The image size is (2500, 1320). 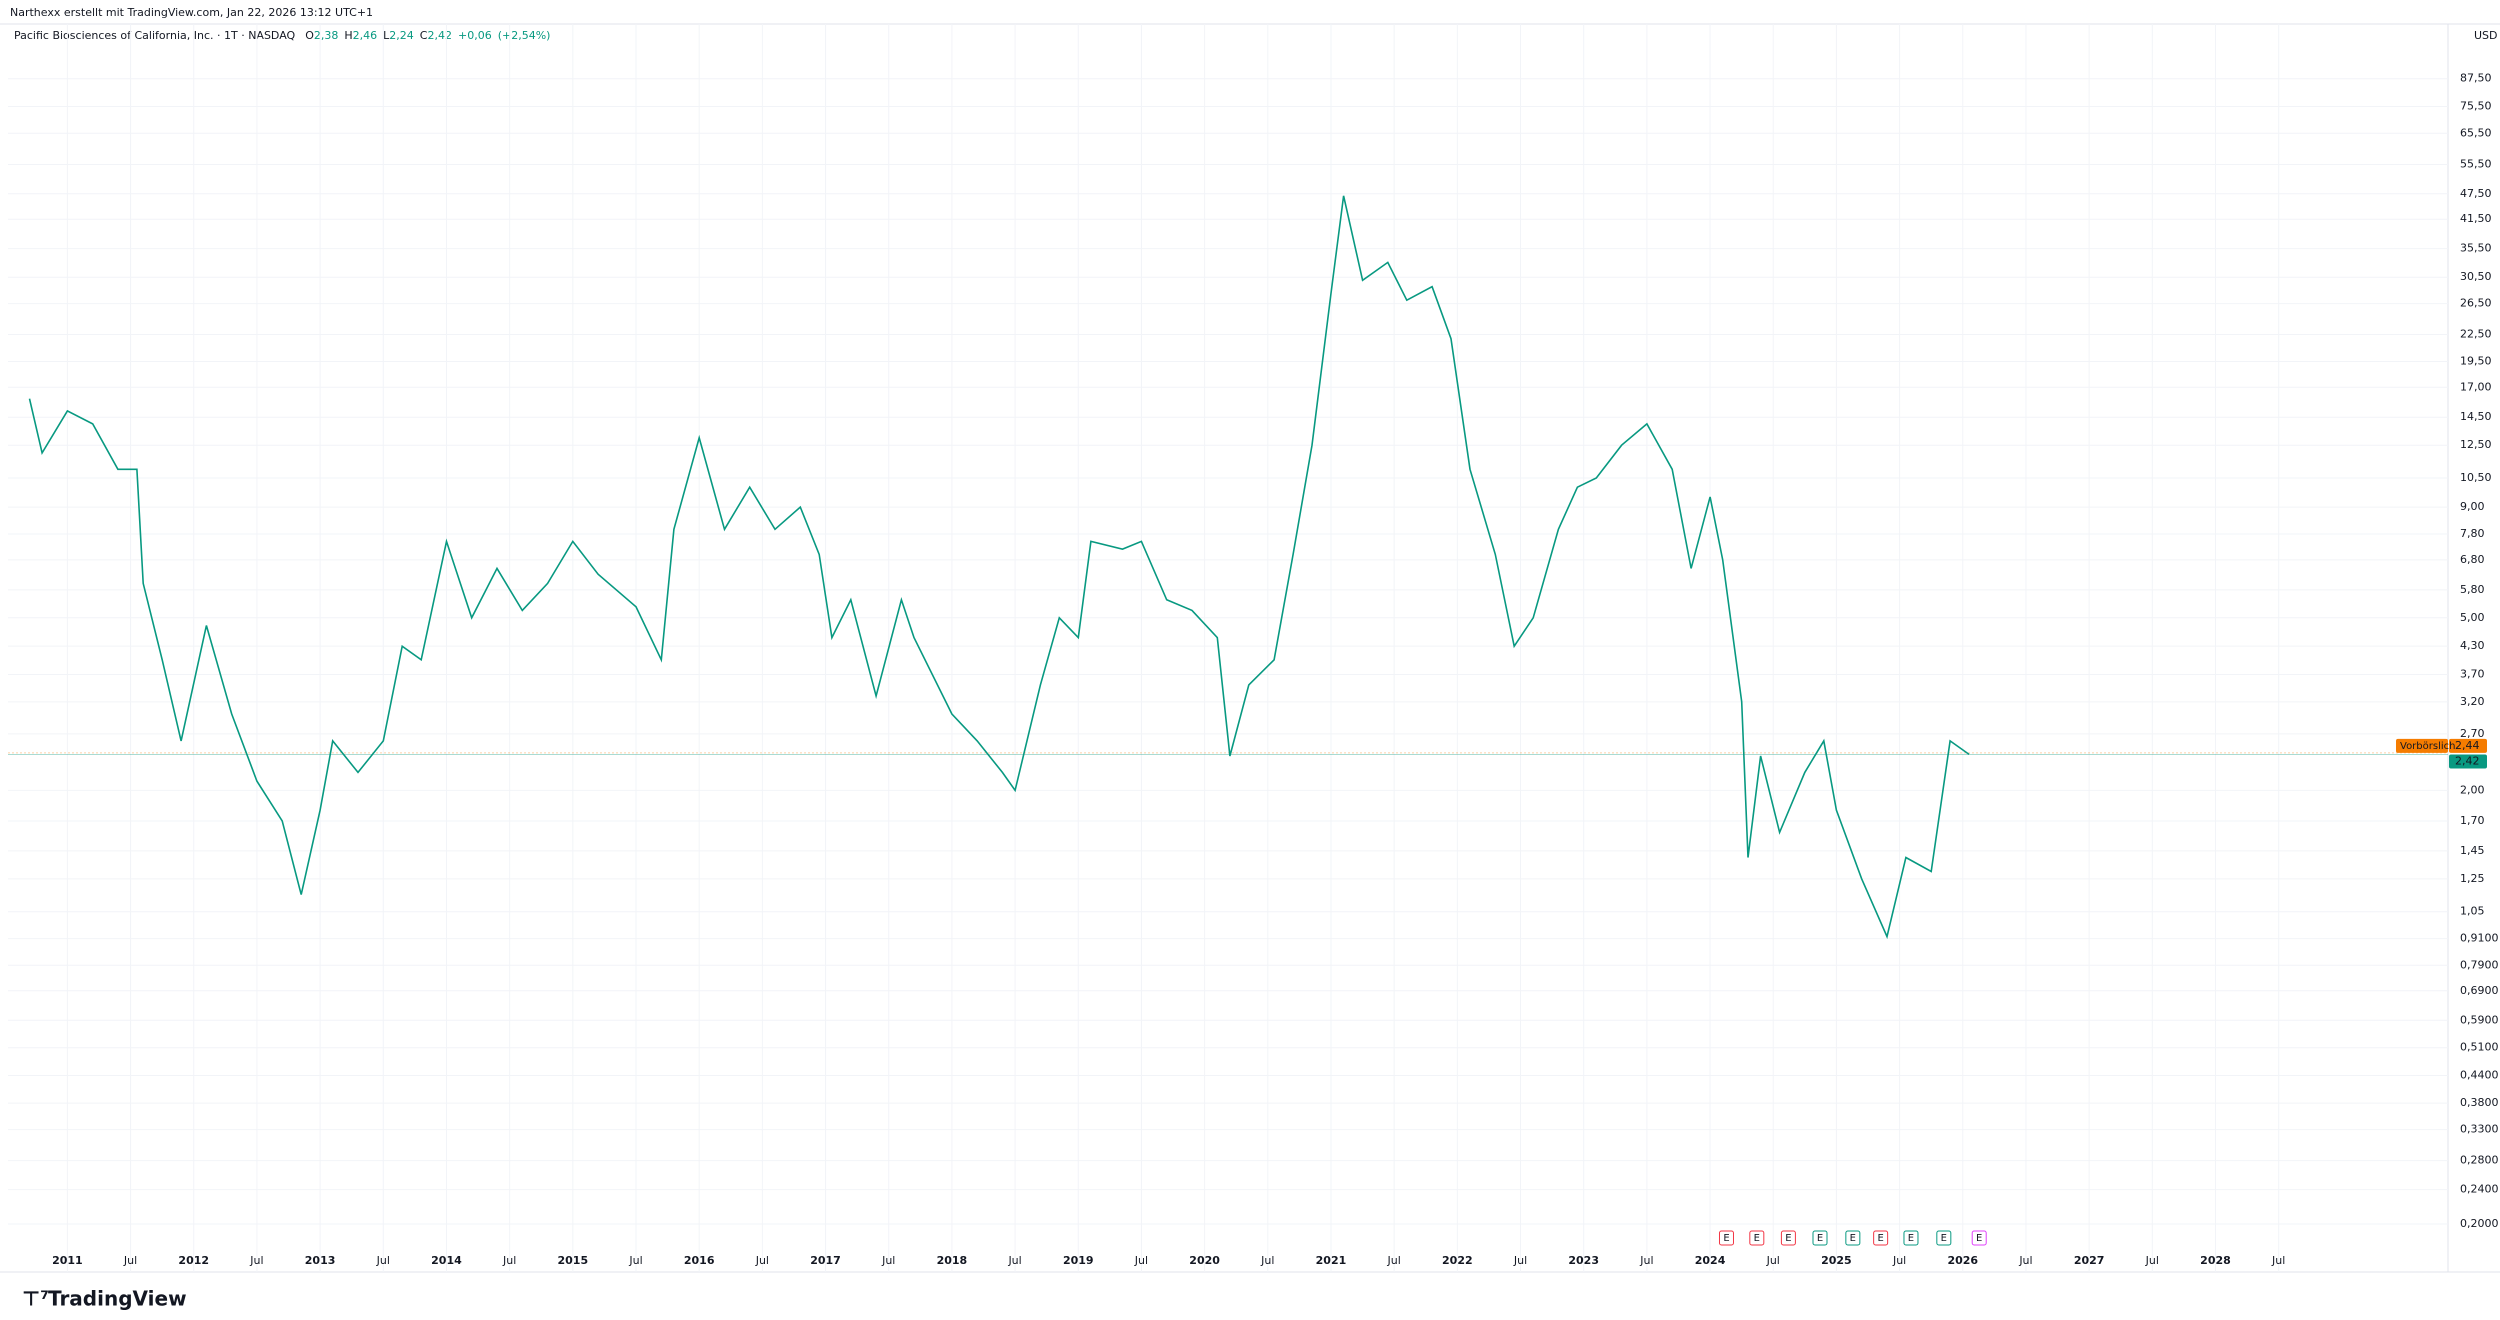 I want to click on ohlc-value: 2,38, so click(x=326, y=35).